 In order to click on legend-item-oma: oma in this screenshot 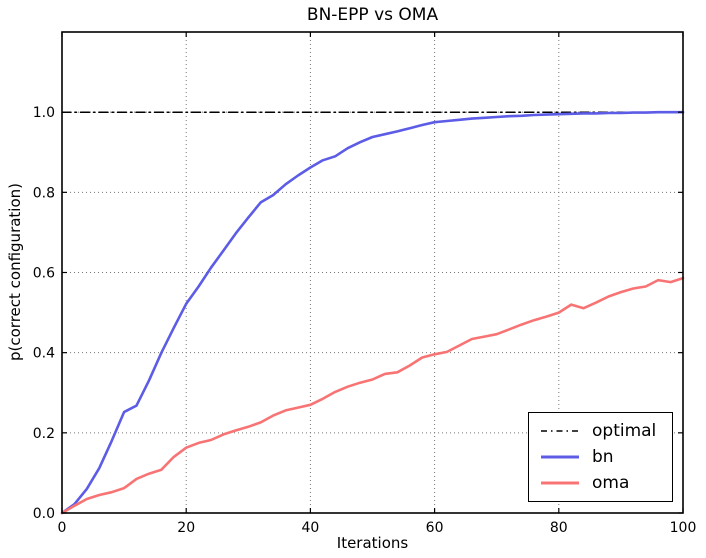, I will do `click(602, 482)`.